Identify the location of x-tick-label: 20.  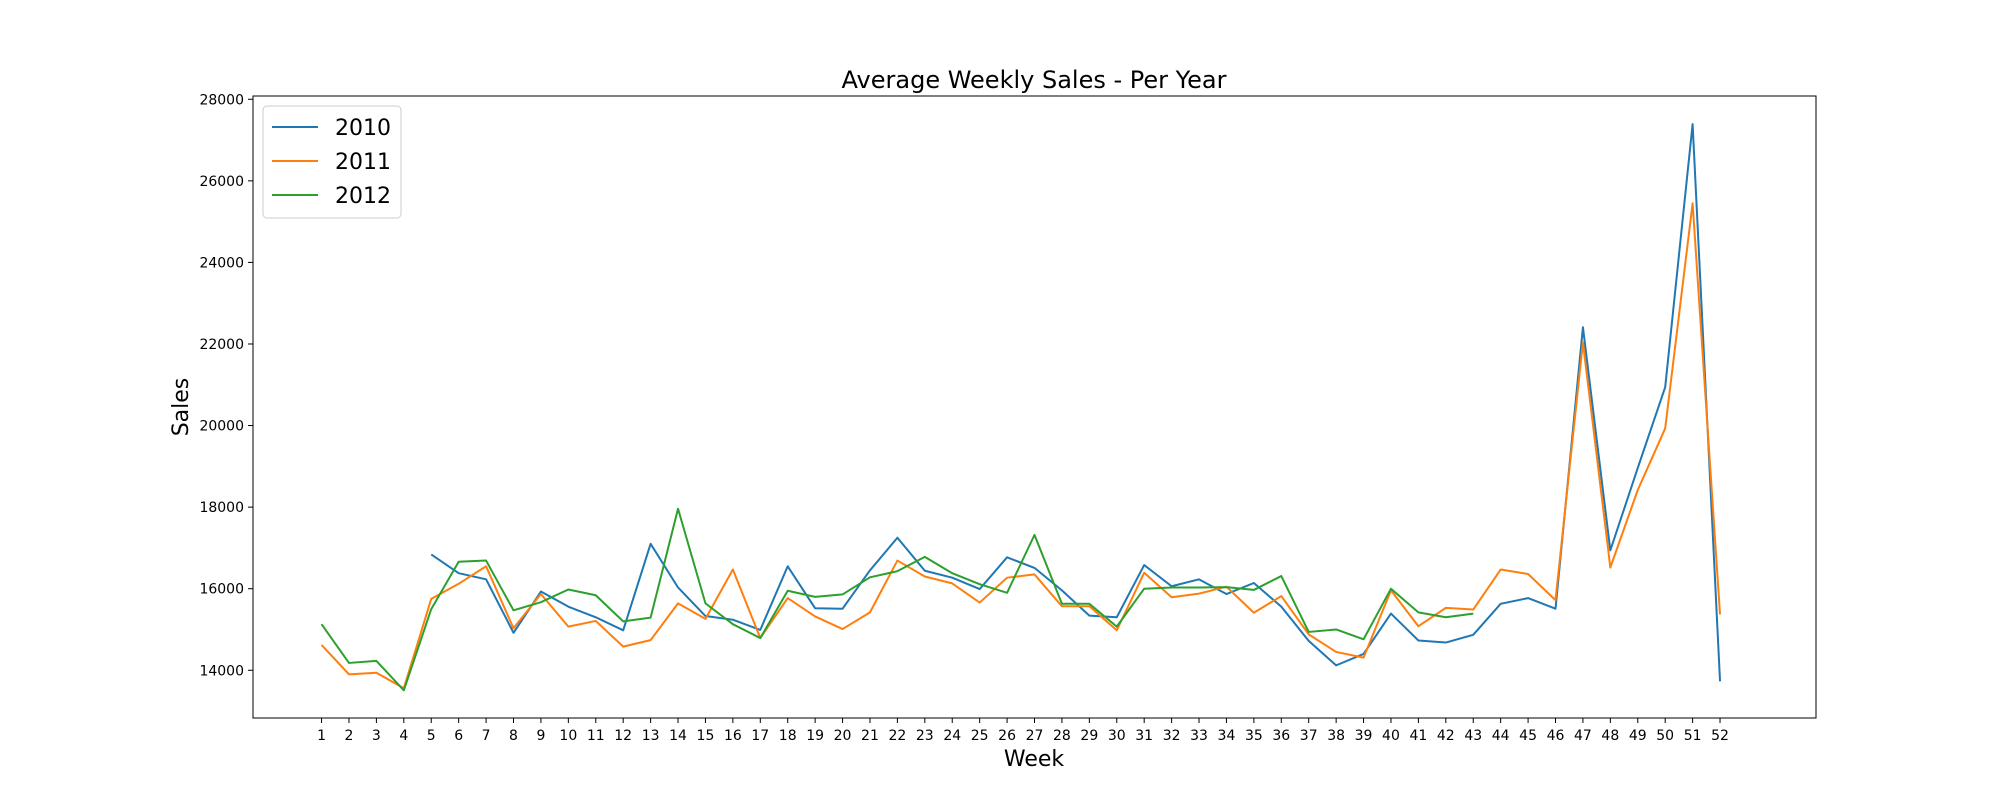
(843, 736).